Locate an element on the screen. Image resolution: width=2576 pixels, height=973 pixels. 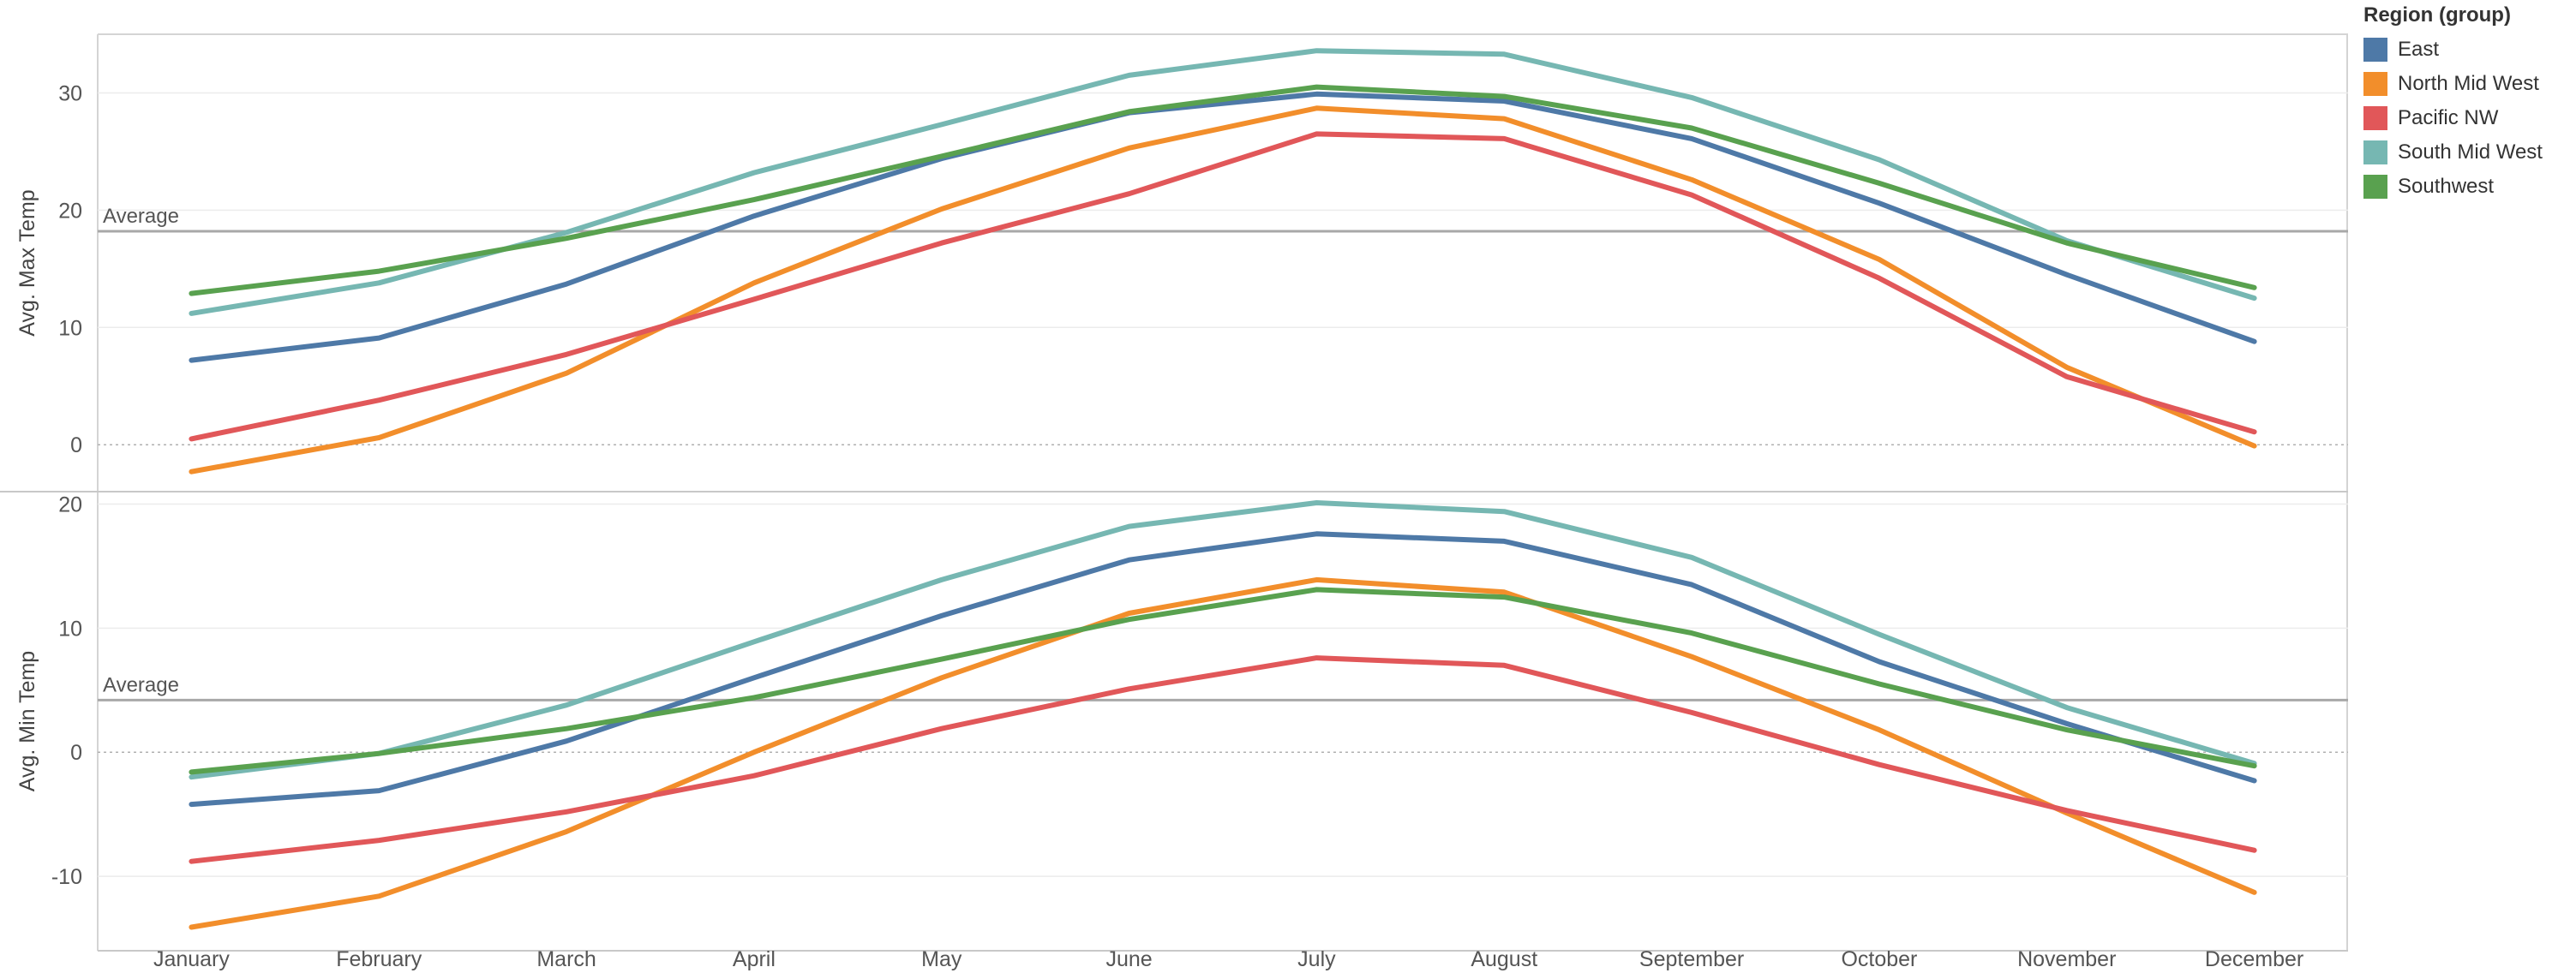
legend-label: North Mid West is located at coordinates (2468, 83).